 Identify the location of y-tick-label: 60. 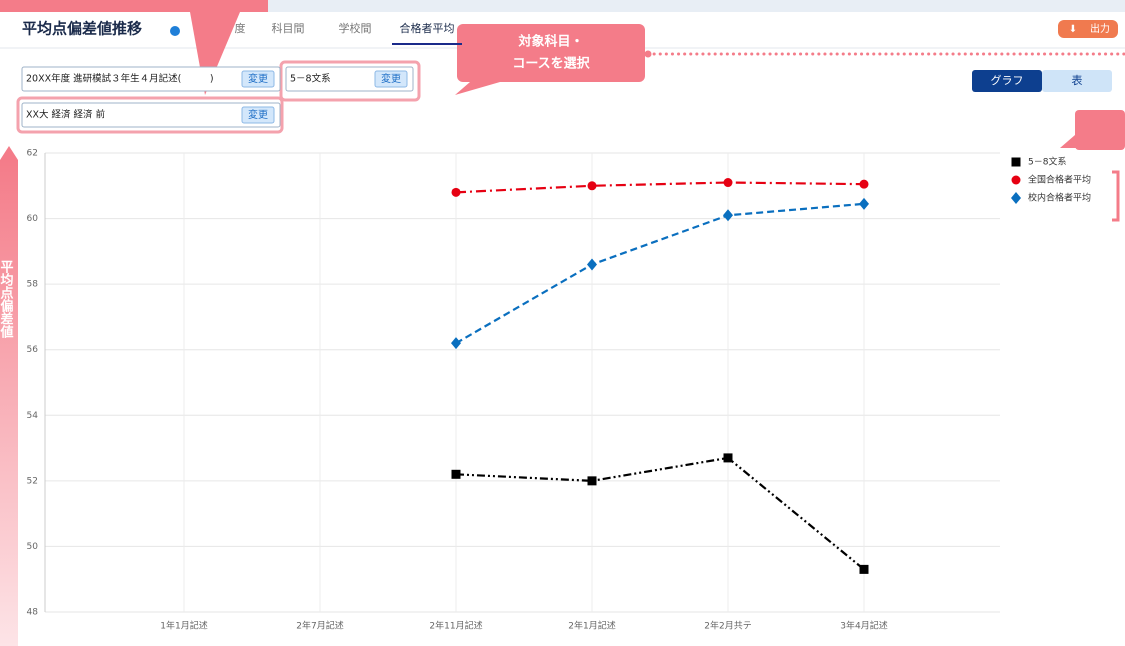
(33, 219).